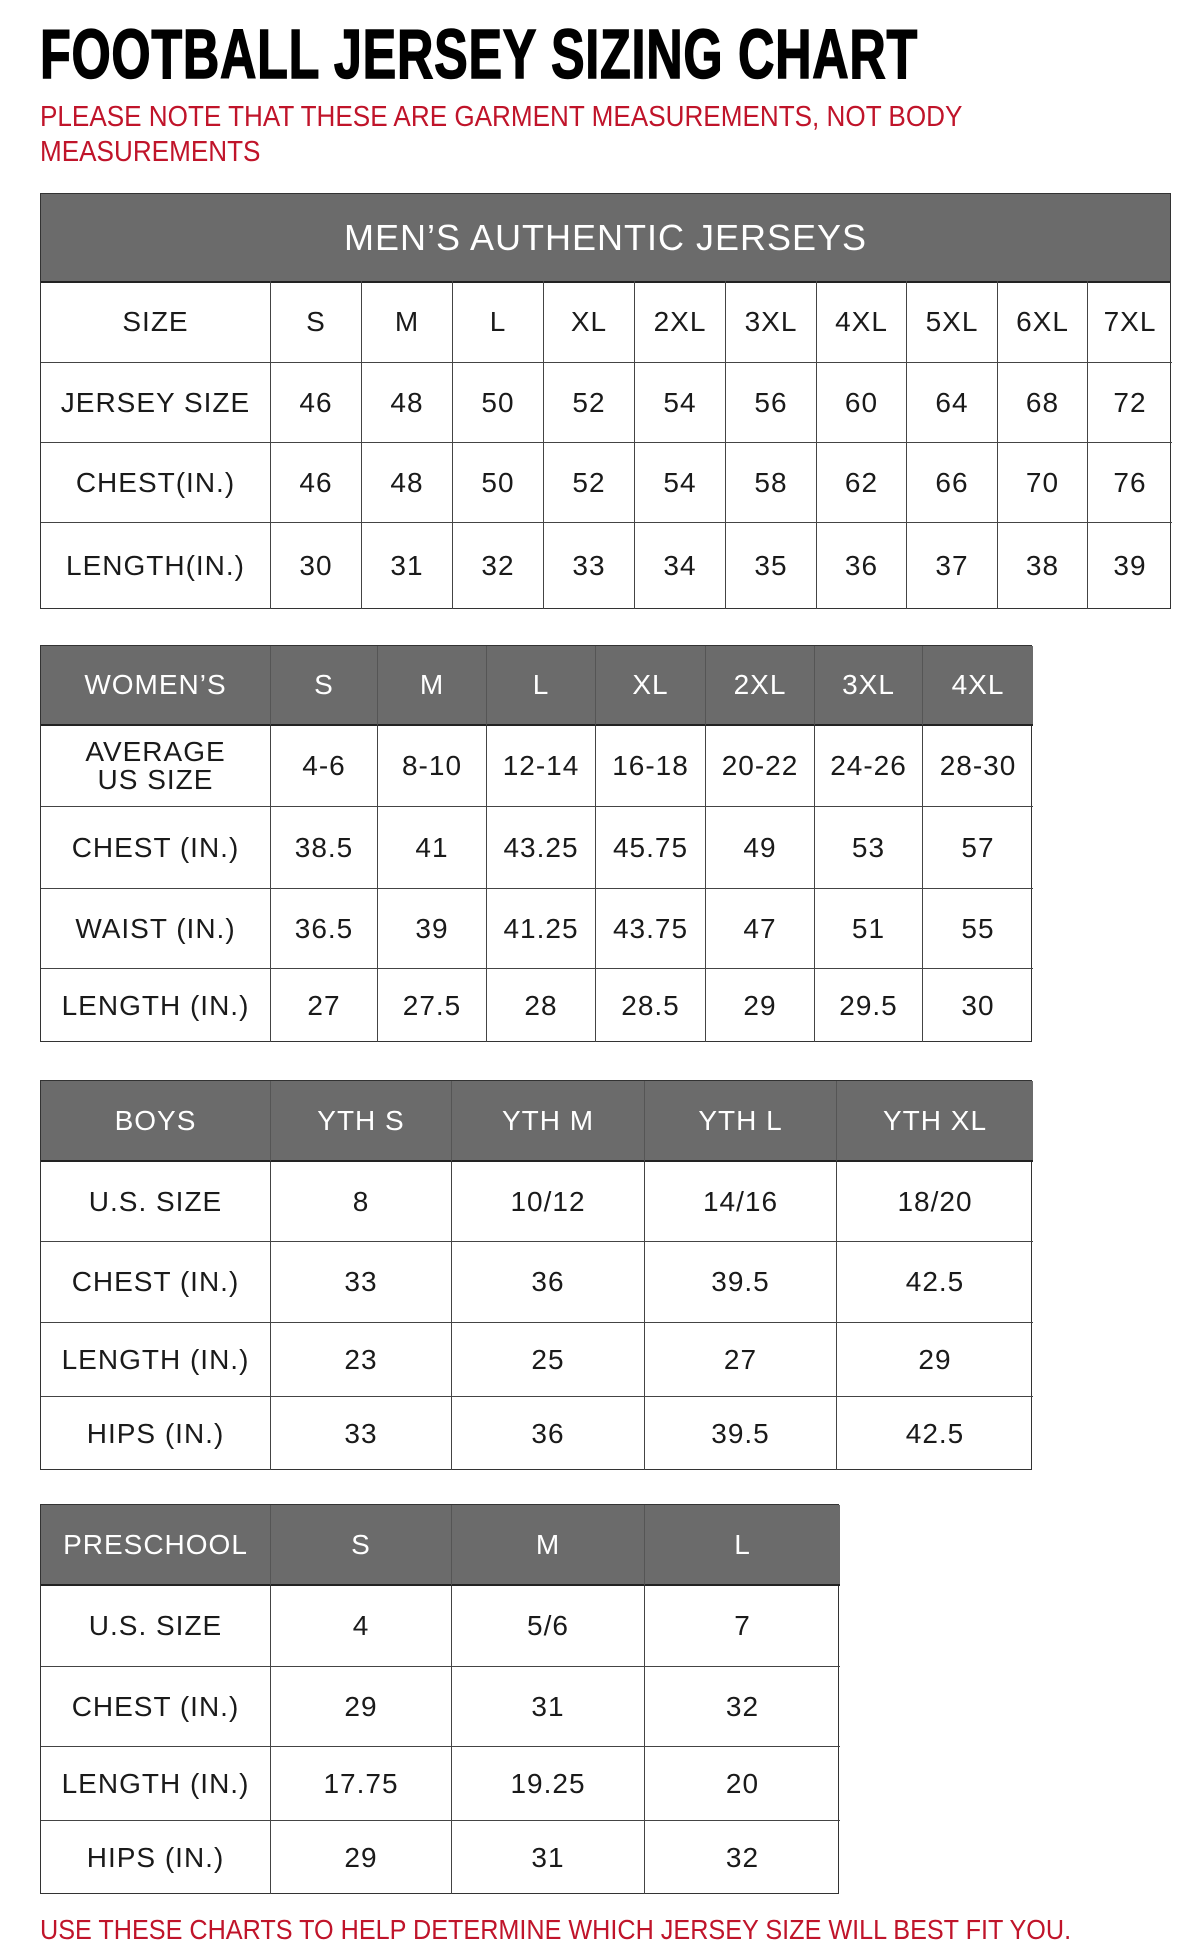 The image size is (1200, 1947). Describe the element at coordinates (541, 929) in the screenshot. I see `womens-value-cell: 41.25` at that location.